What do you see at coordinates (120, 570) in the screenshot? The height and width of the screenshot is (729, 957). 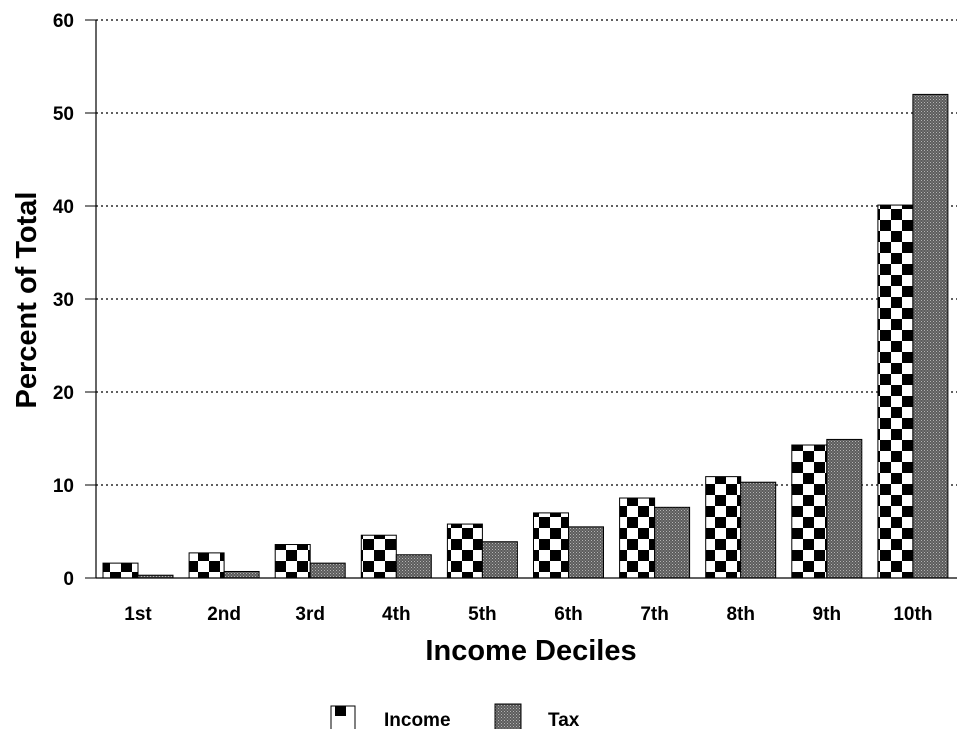 I see `income-bar-1st` at bounding box center [120, 570].